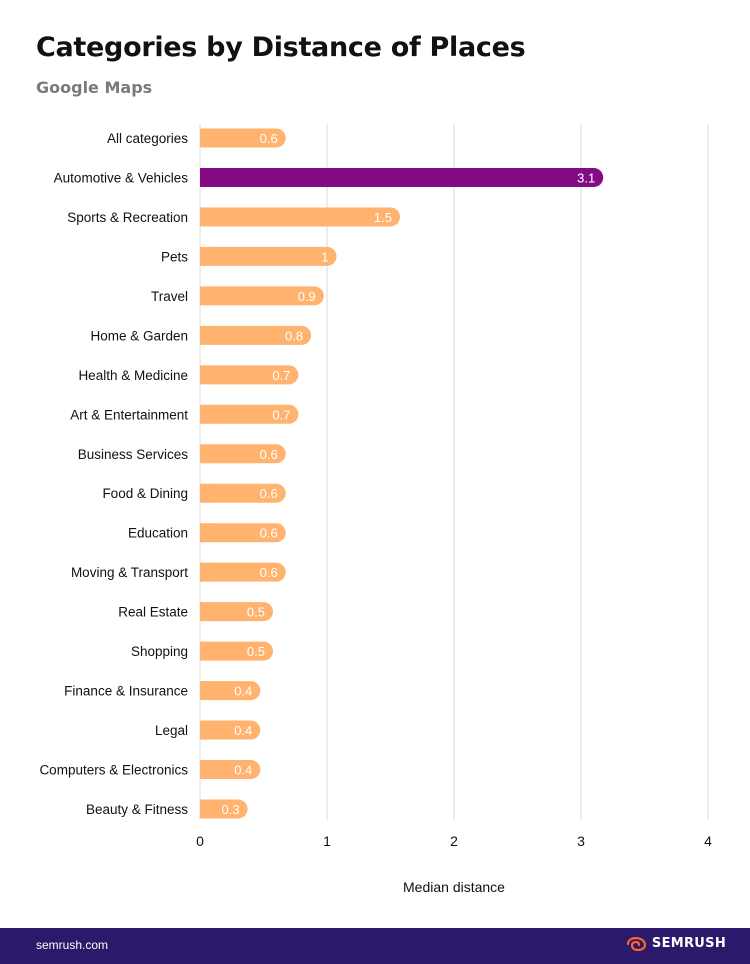  What do you see at coordinates (688, 943) in the screenshot?
I see `semrush-logo-text: SEMRUSH` at bounding box center [688, 943].